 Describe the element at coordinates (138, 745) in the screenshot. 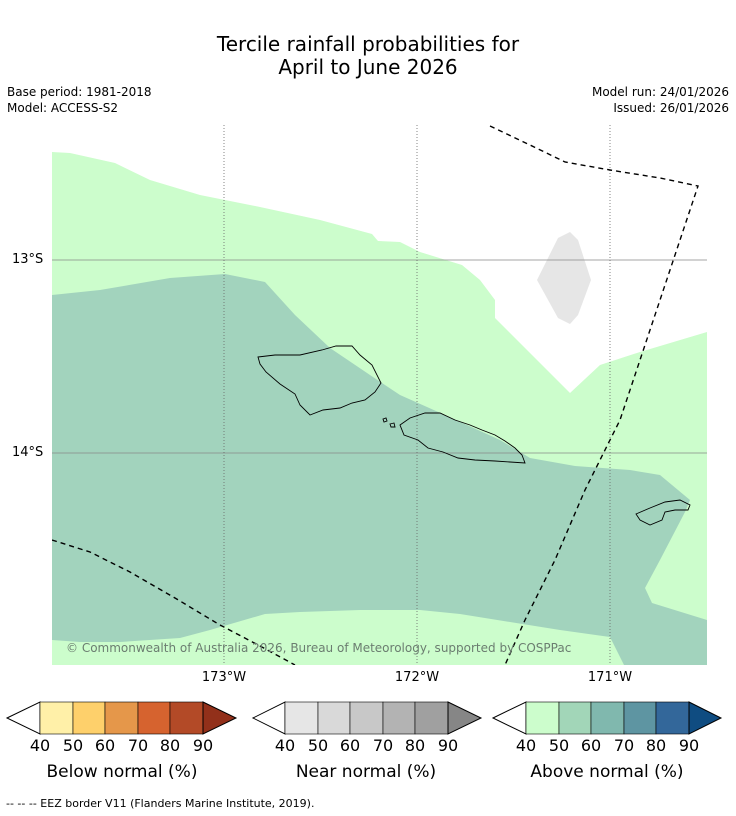

I see `below-tick: 70` at that location.